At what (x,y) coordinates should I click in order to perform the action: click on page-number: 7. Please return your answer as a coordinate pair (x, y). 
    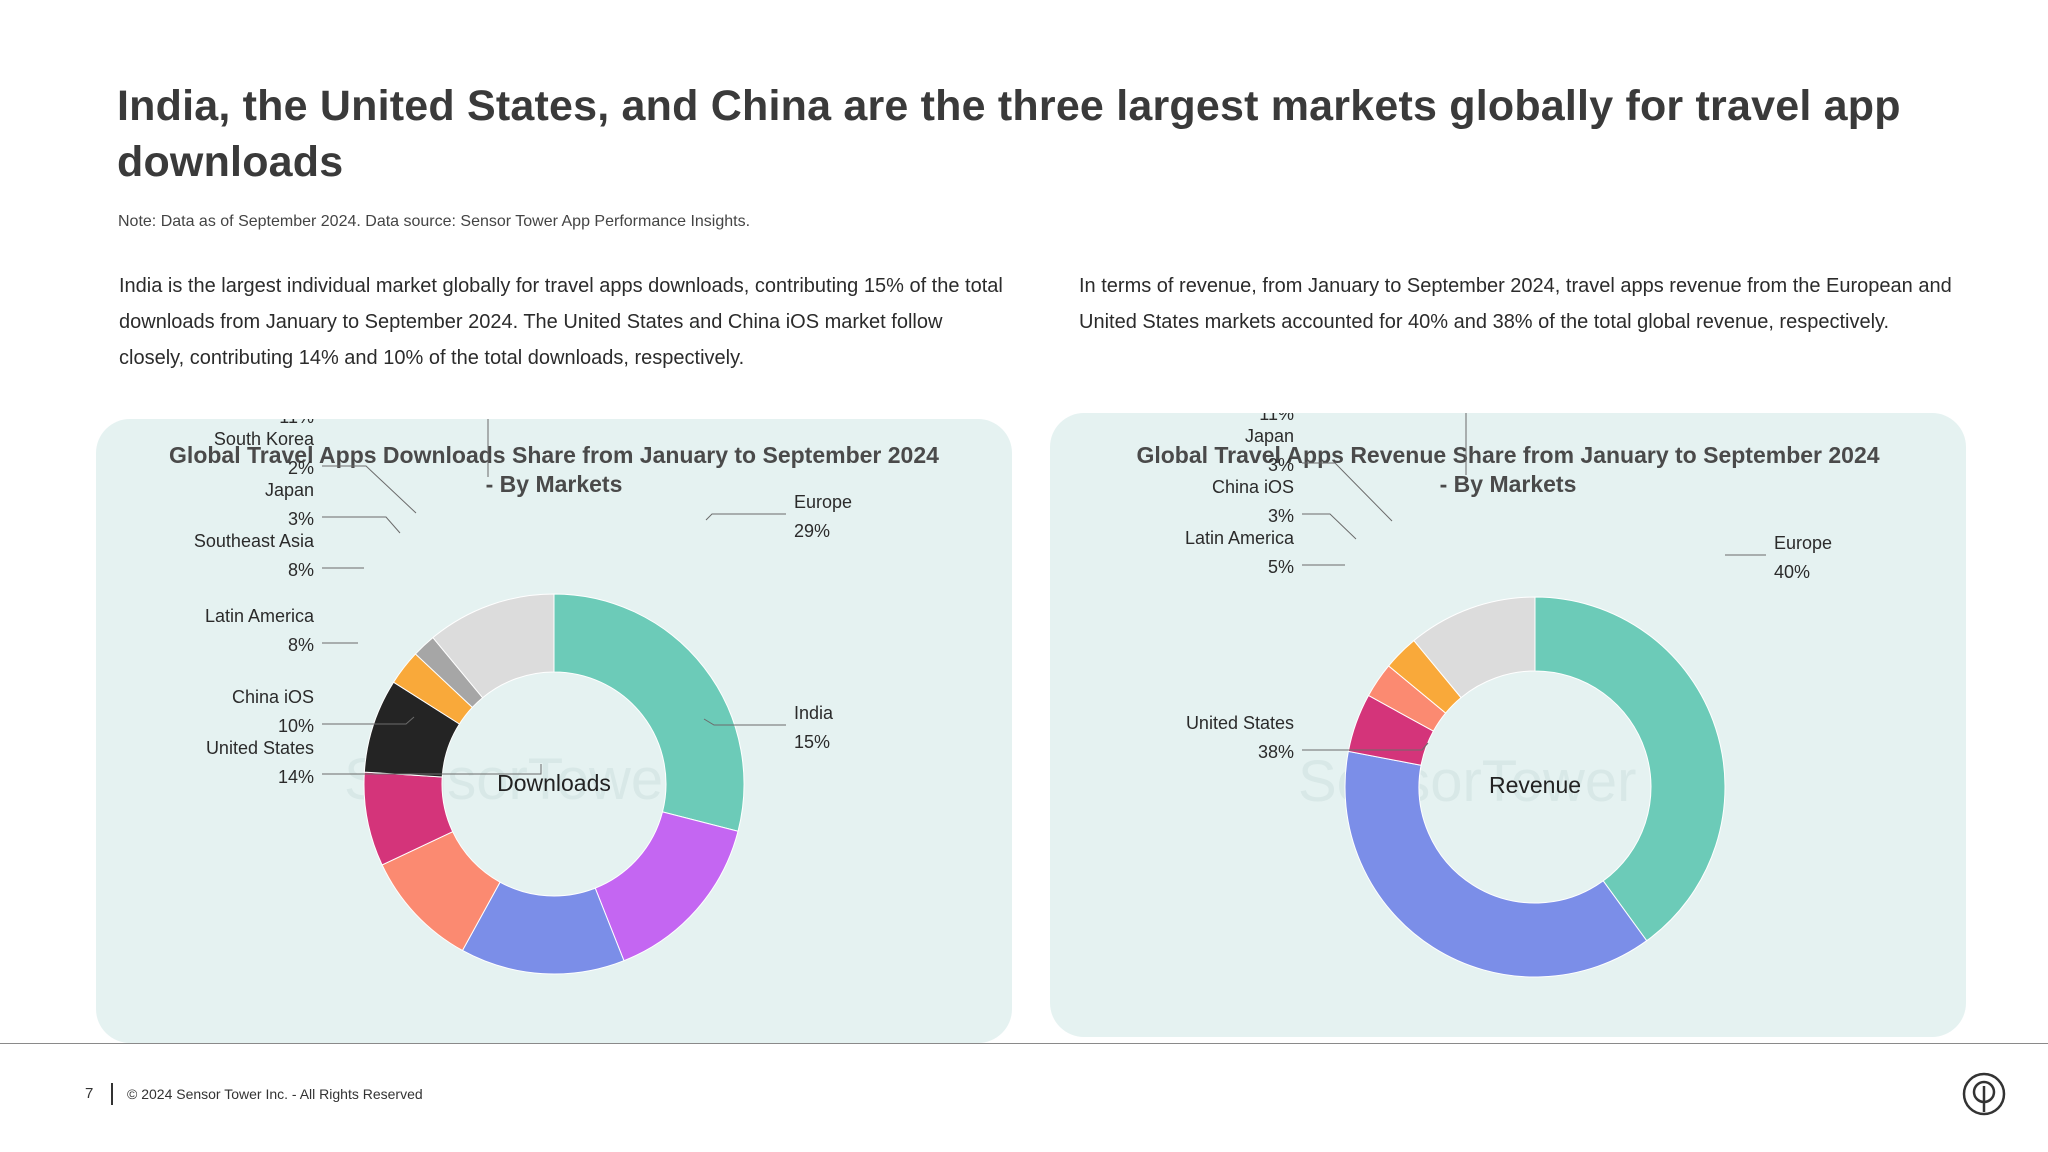
    Looking at the image, I should click on (89, 1093).